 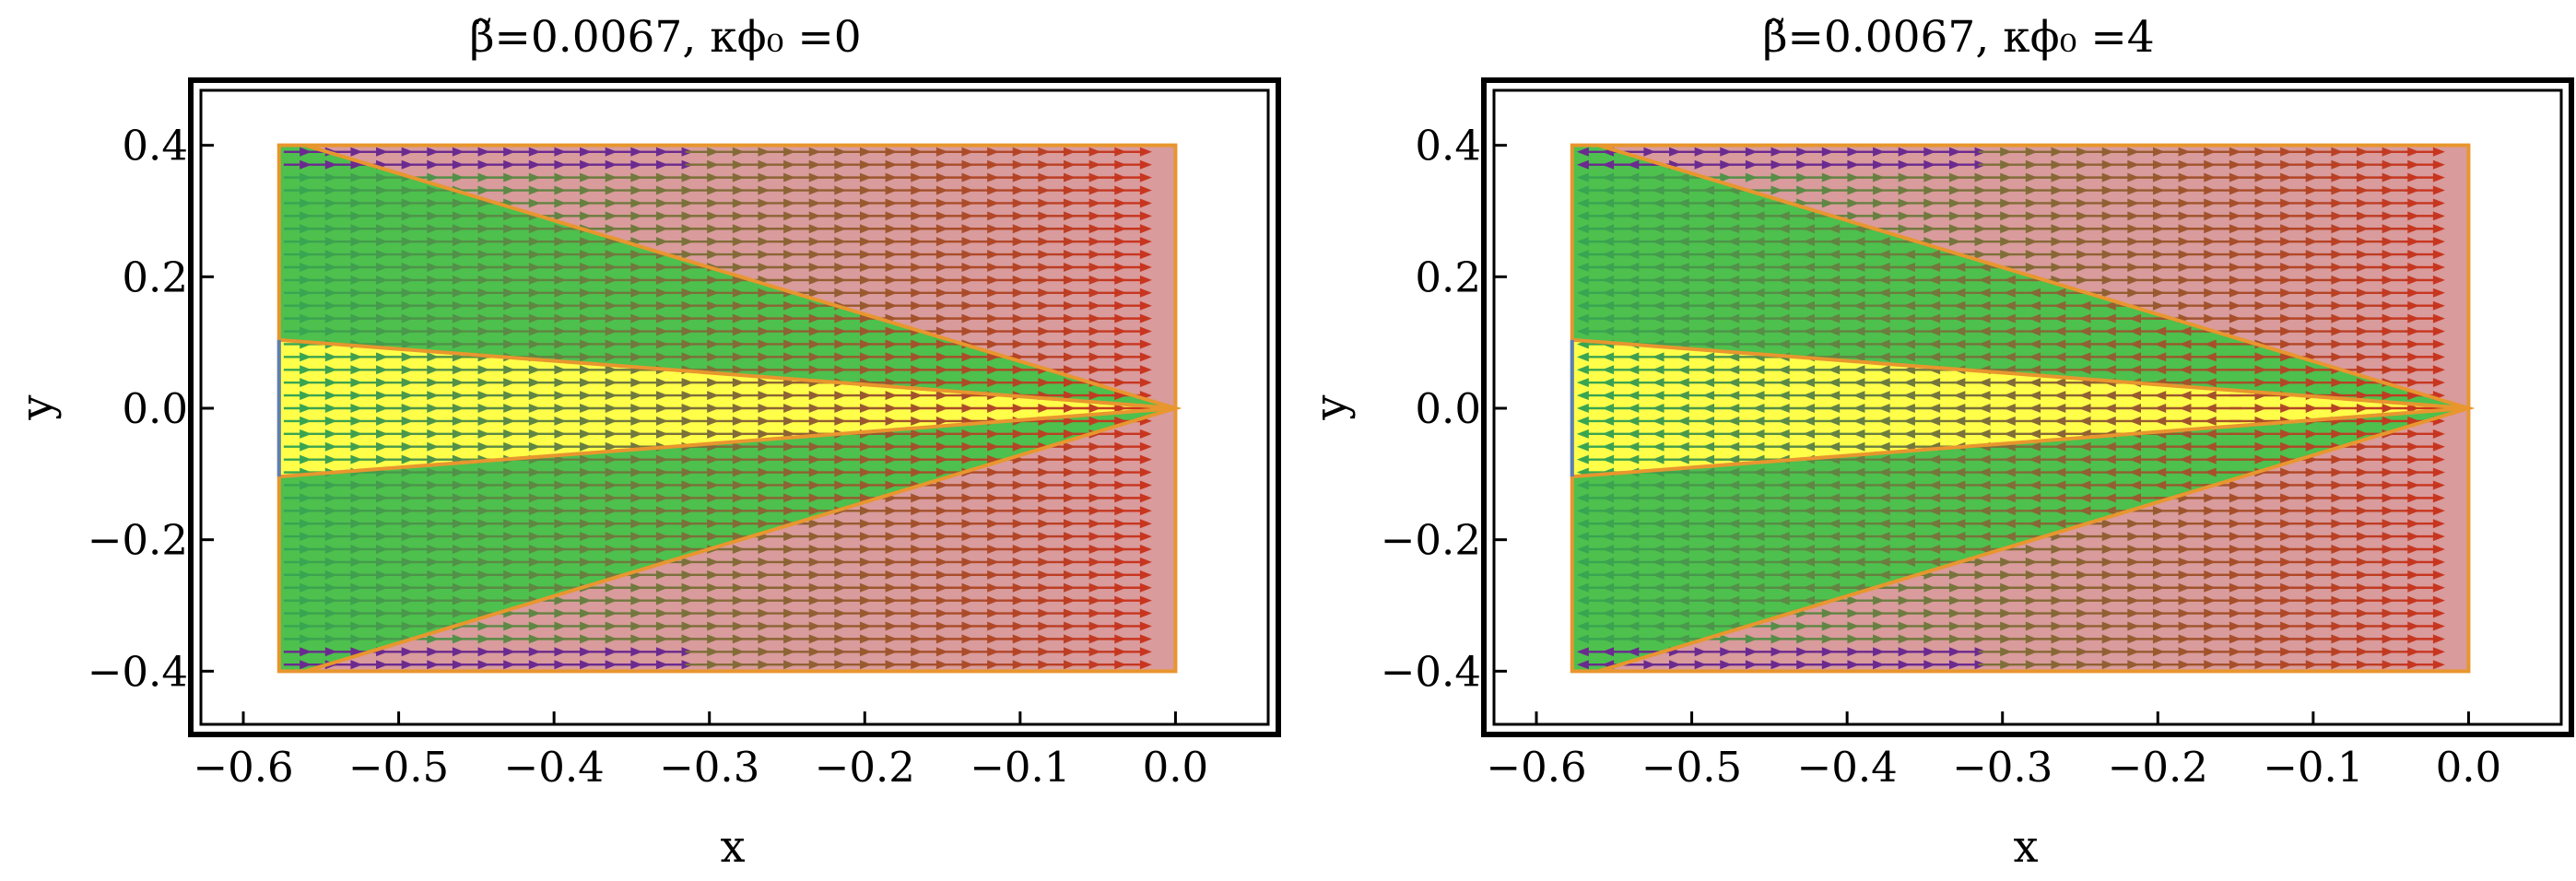 I want to click on x-tick-label: −0.5, so click(x=398, y=767).